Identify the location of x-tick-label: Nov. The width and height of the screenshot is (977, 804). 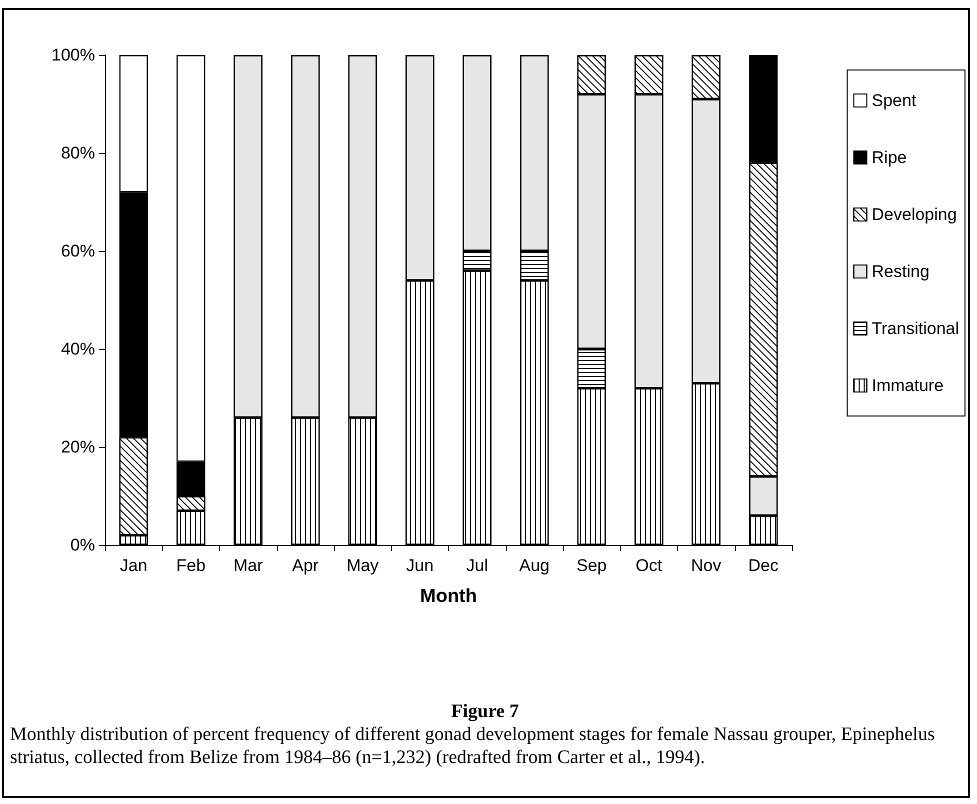
(706, 565).